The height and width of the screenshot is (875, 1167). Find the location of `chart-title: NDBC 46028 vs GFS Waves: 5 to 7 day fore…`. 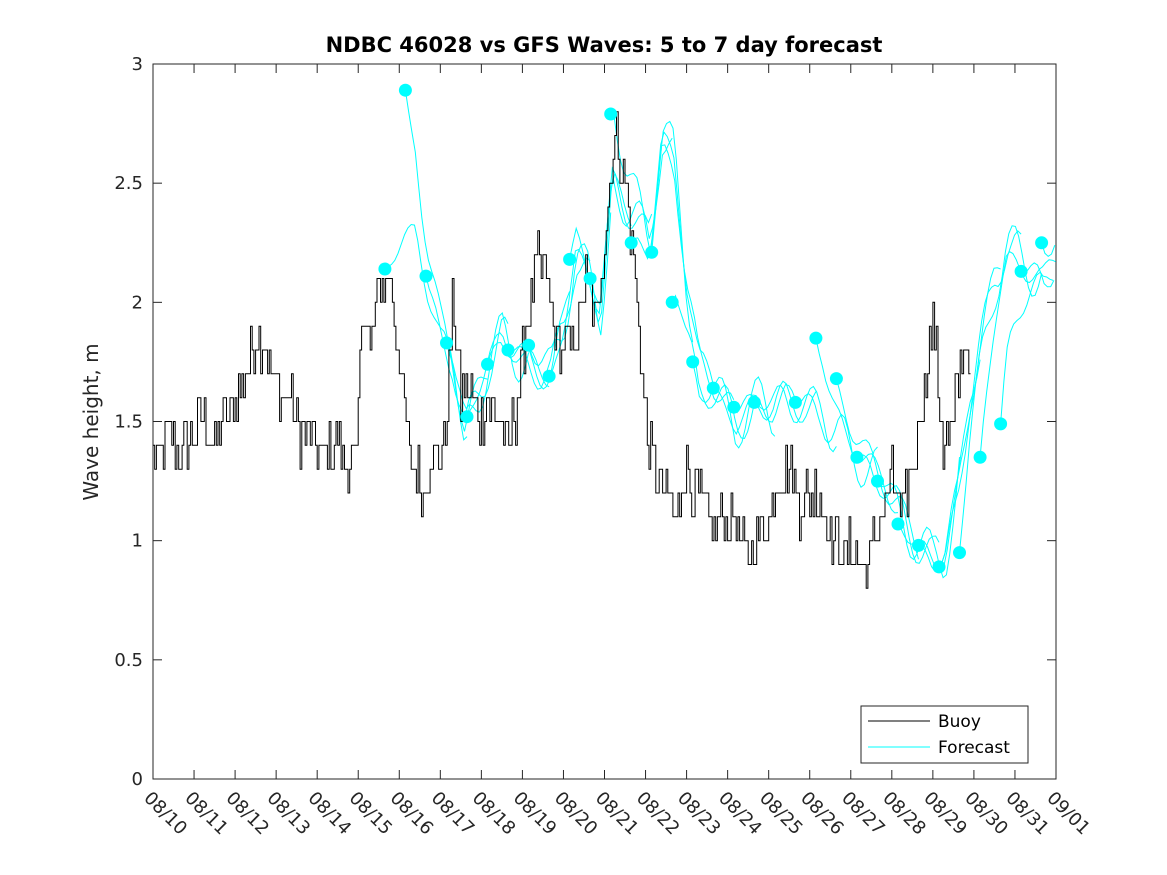

chart-title: NDBC 46028 vs GFS Waves: 5 to 7 day fore… is located at coordinates (604, 45).